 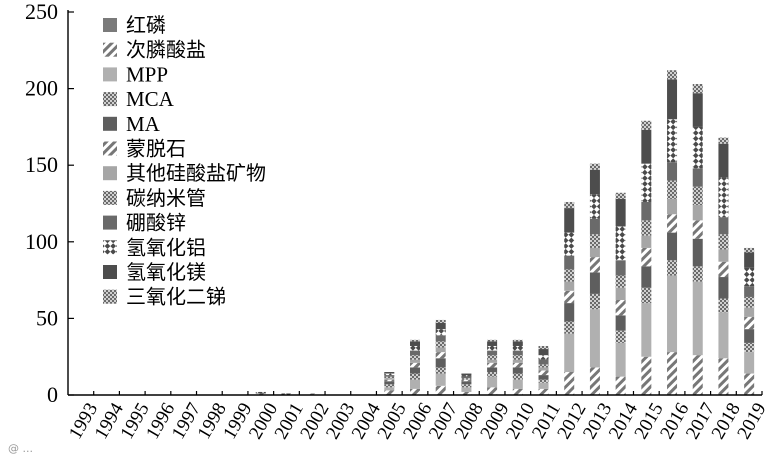 I want to click on bar-segment-2008-s4, so click(x=466, y=383).